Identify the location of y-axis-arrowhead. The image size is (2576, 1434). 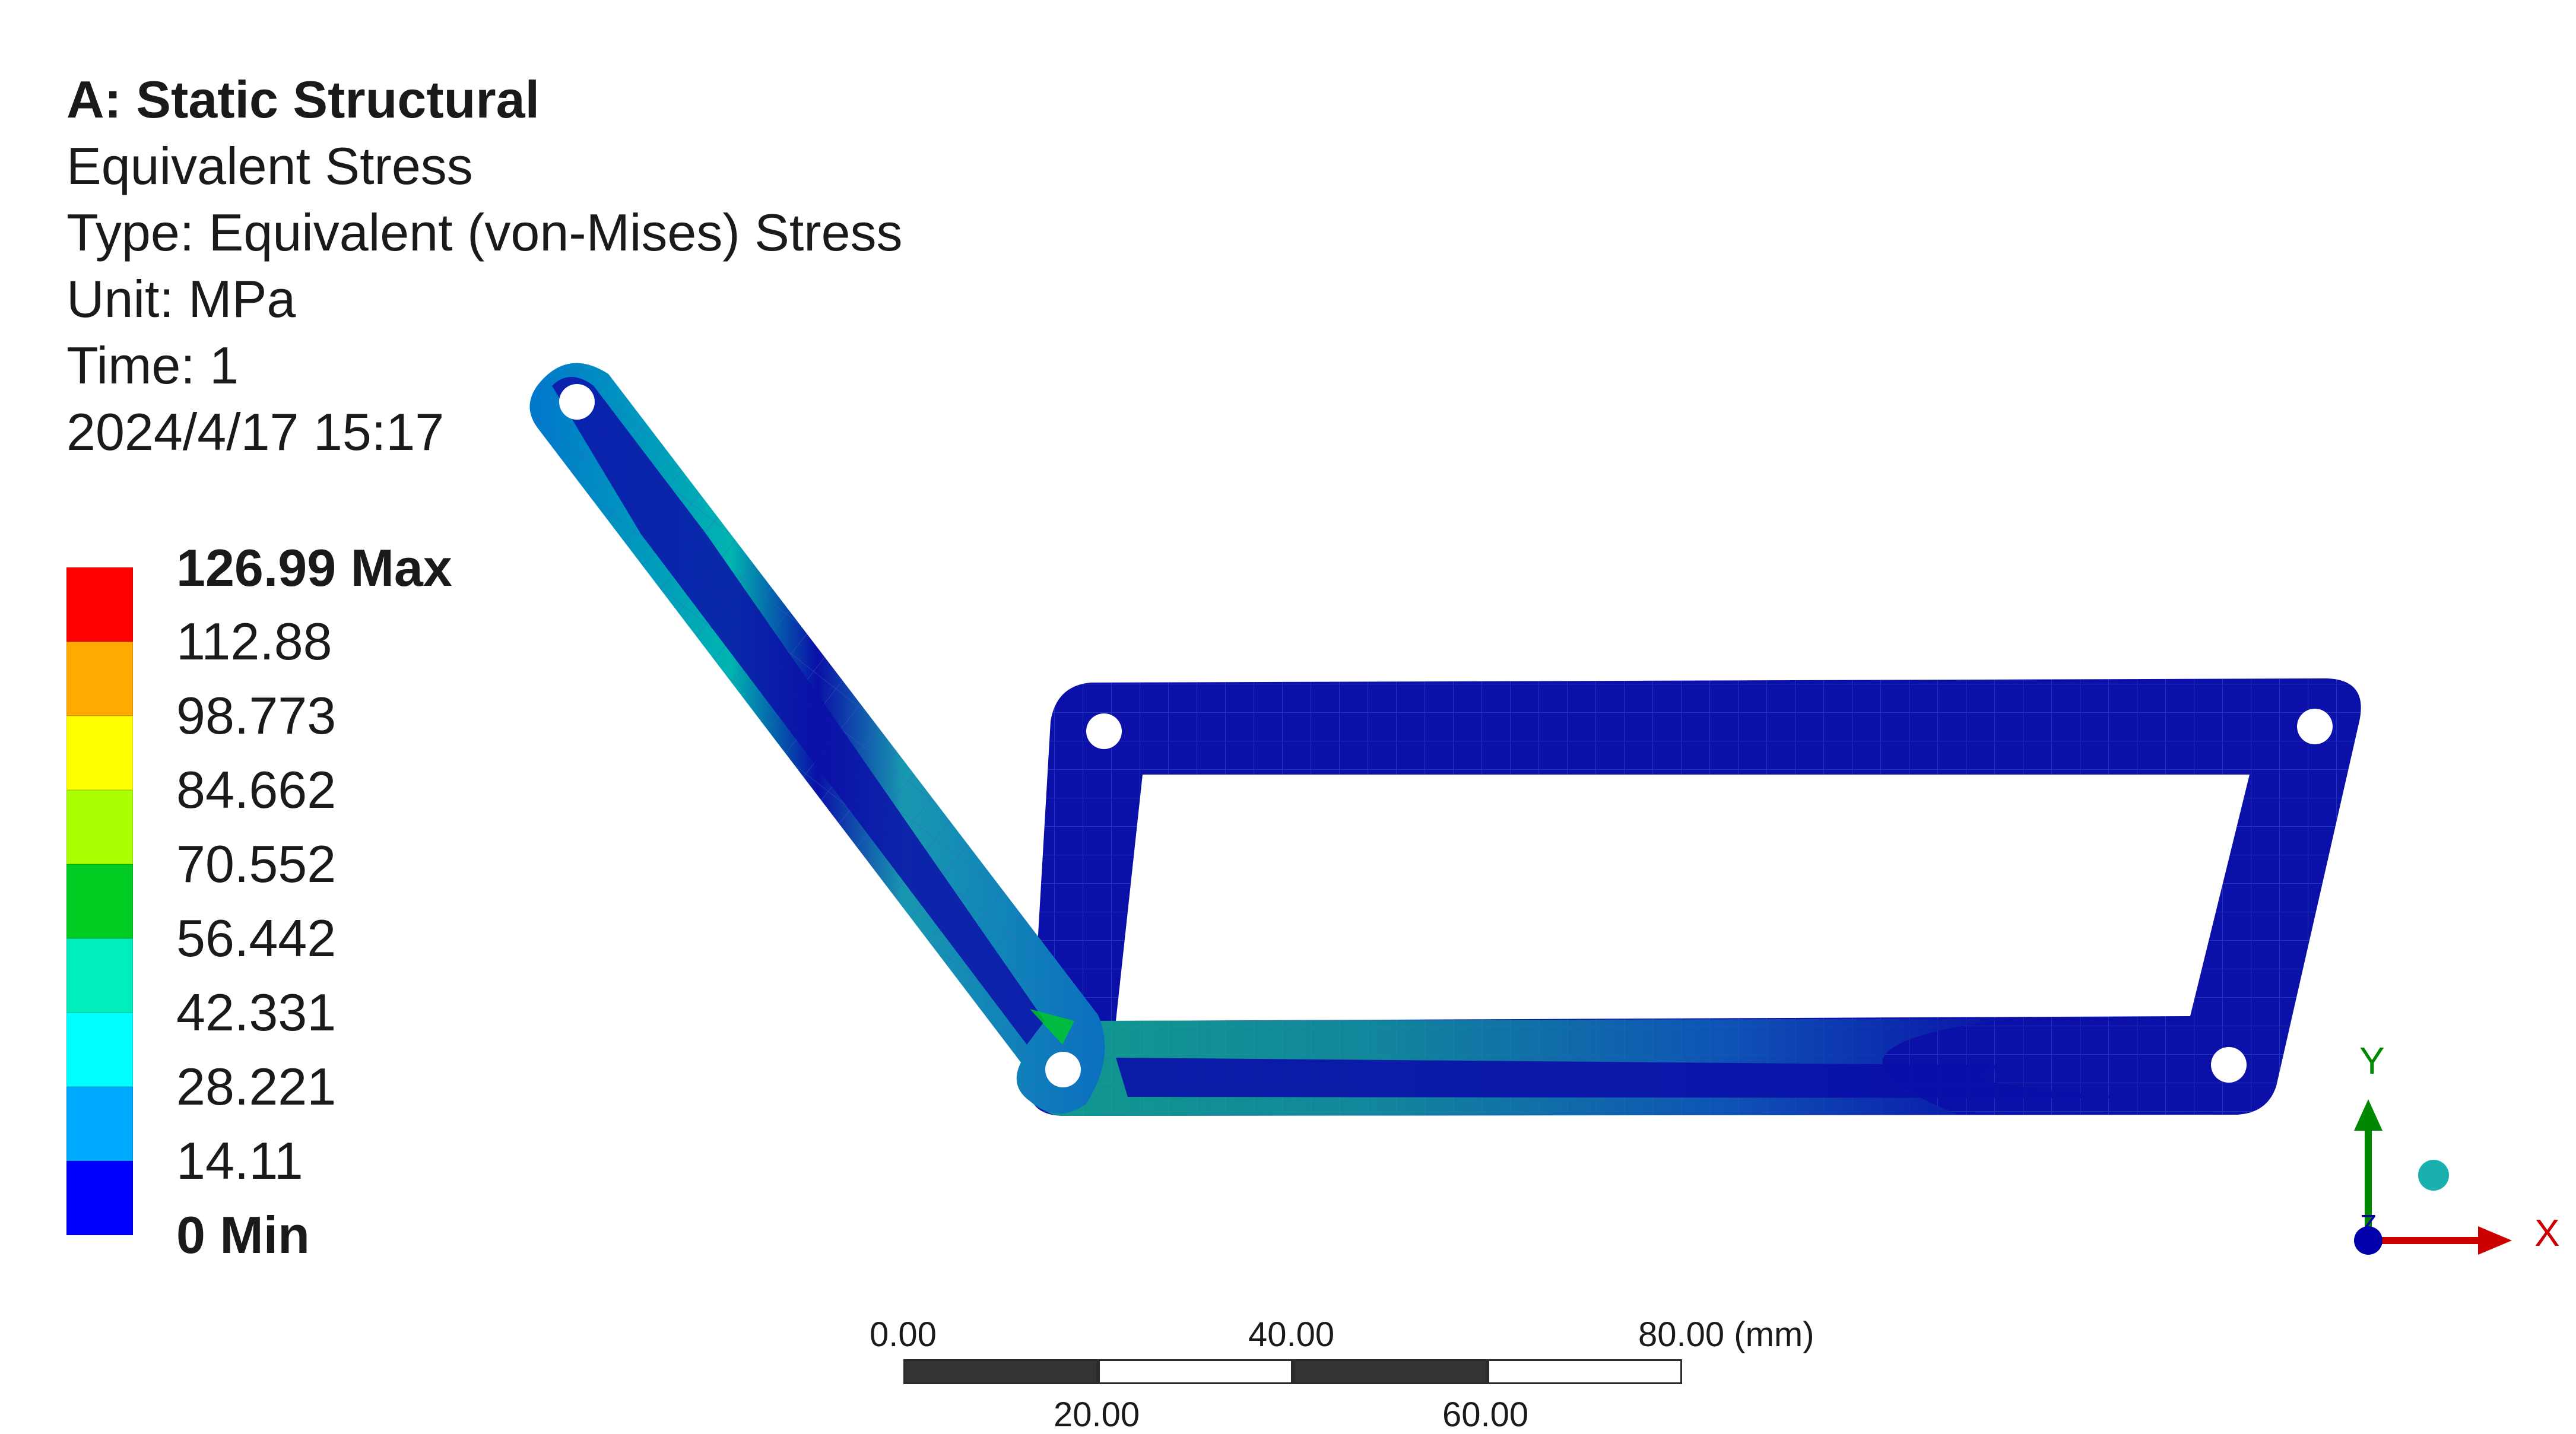
(2368, 1115).